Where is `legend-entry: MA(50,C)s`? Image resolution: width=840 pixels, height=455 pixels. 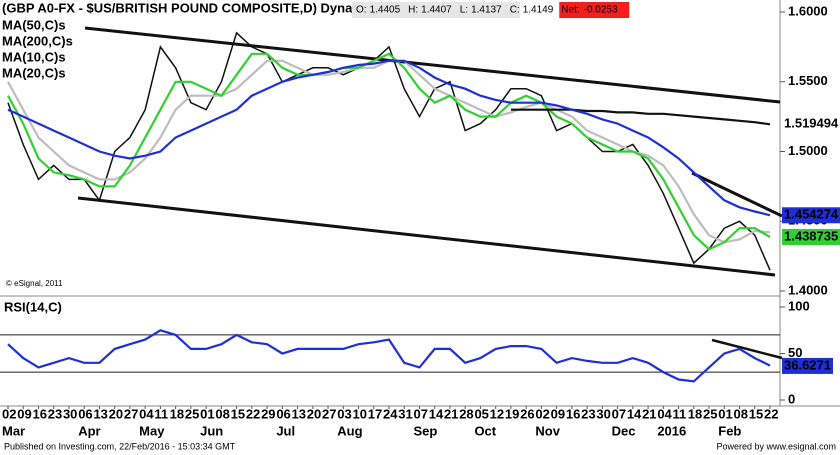
legend-entry: MA(50,C)s is located at coordinates (34, 24).